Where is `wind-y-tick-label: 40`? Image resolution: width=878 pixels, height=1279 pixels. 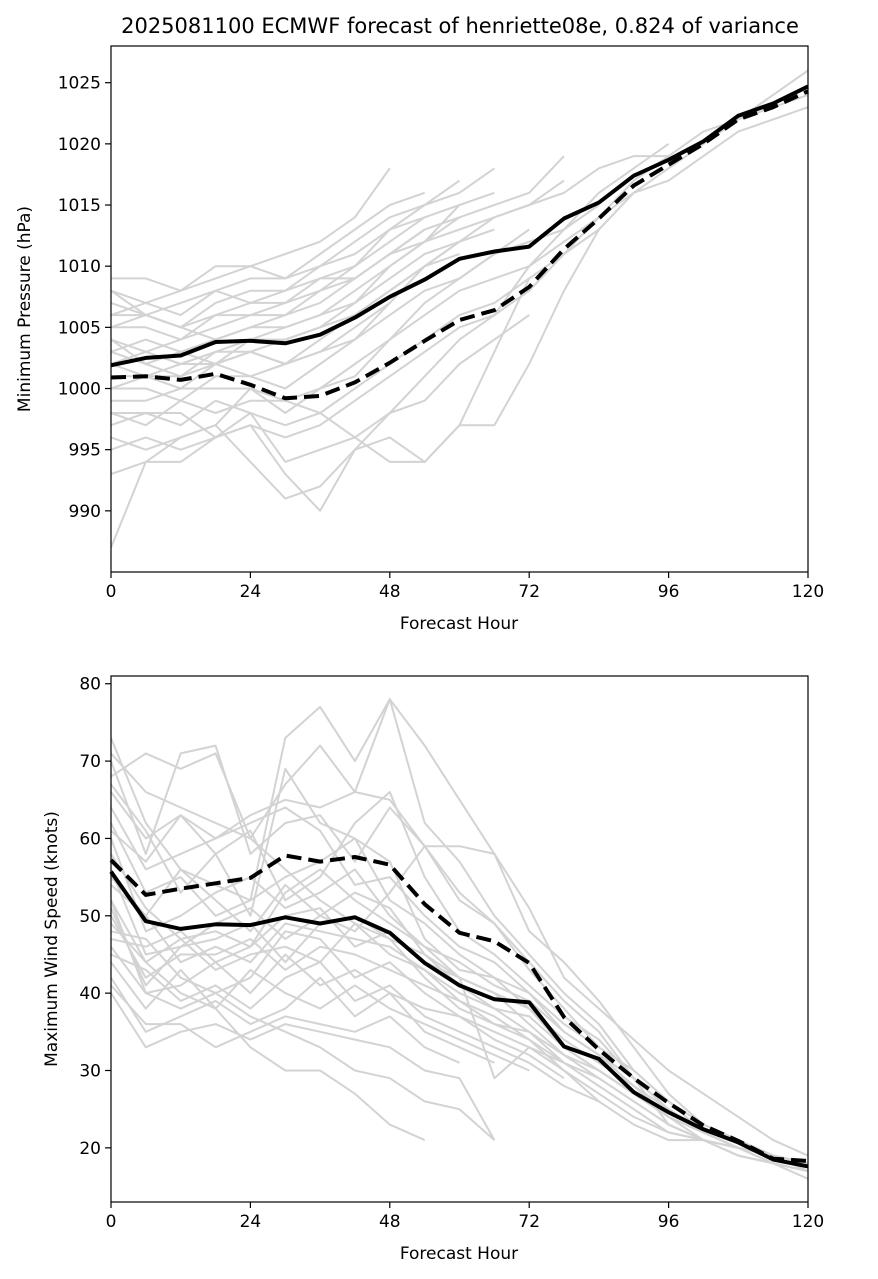 wind-y-tick-label: 40 is located at coordinates (90, 994).